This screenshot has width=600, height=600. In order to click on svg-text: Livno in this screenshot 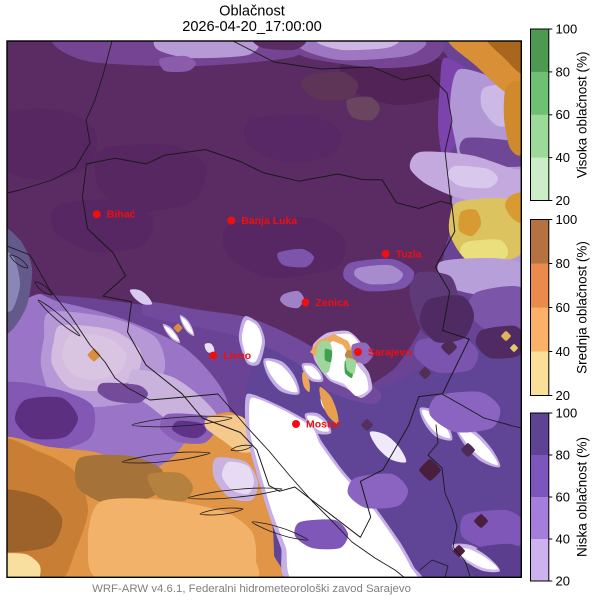, I will do `click(237, 356)`.